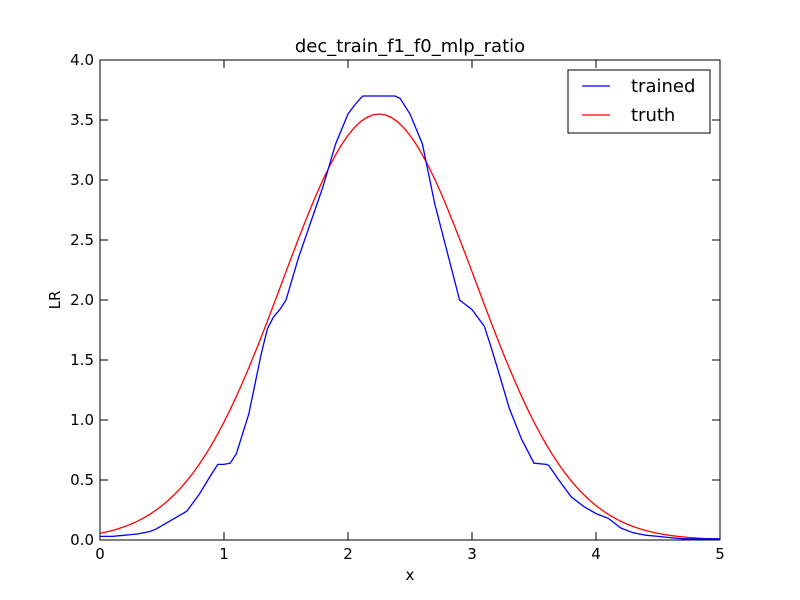 The height and width of the screenshot is (600, 800). What do you see at coordinates (82, 420) in the screenshot?
I see `y-tick-label: 1.0` at bounding box center [82, 420].